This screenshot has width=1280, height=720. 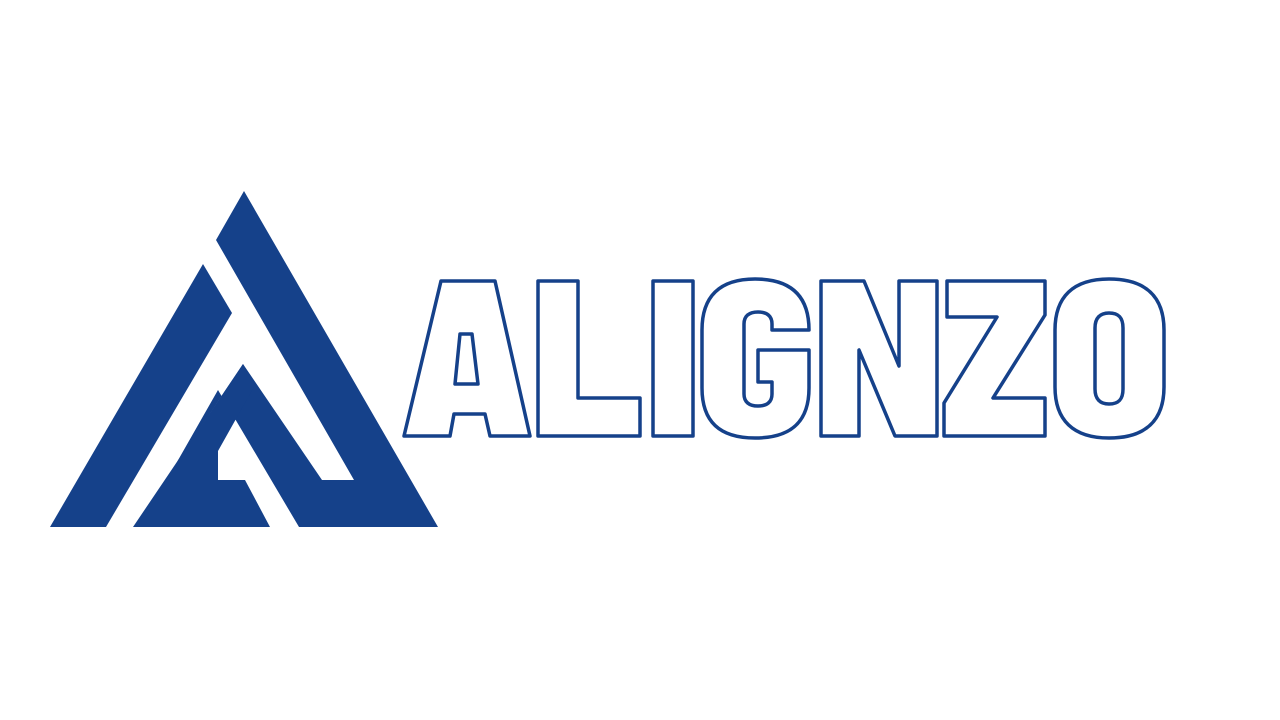 I want to click on brand-wordmark, so click(x=784, y=358).